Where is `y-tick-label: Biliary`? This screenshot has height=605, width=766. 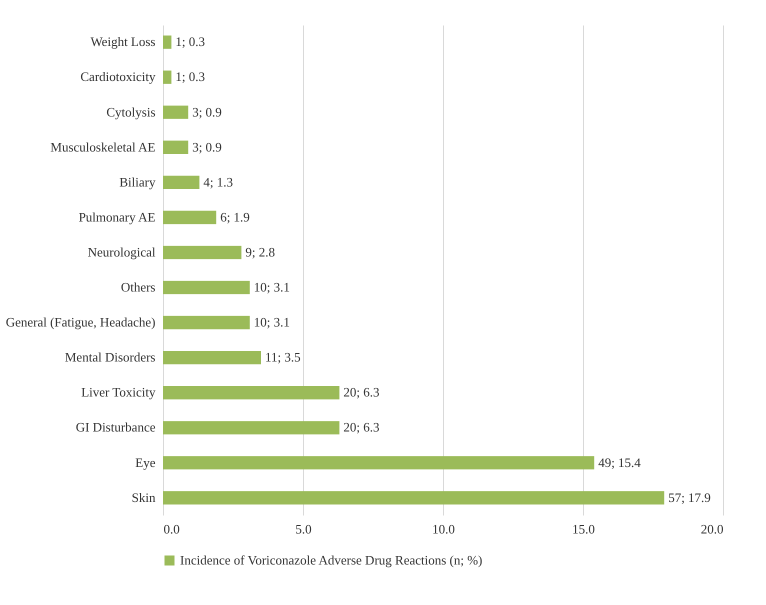
y-tick-label: Biliary is located at coordinates (137, 182).